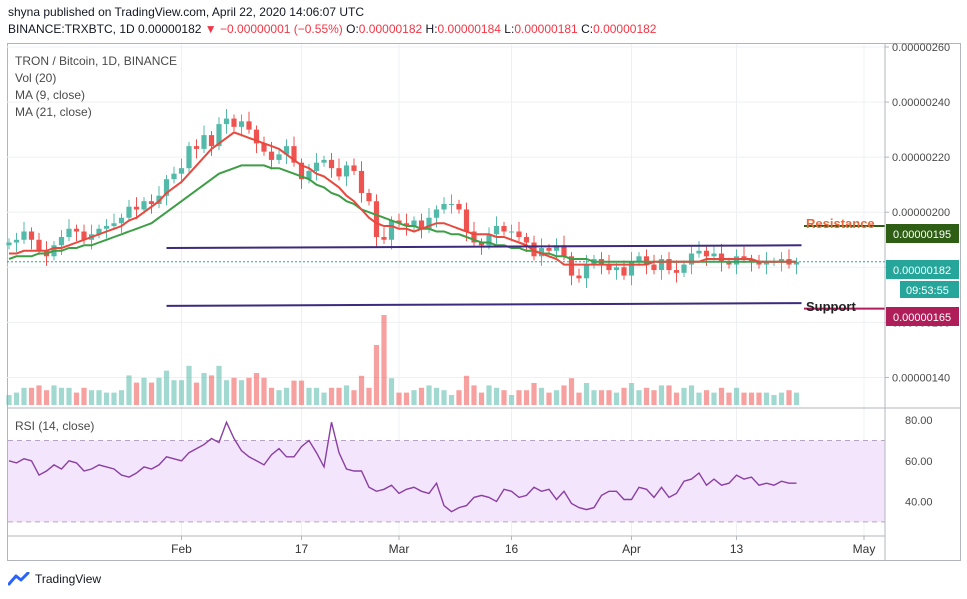  Describe the element at coordinates (19, 579) in the screenshot. I see `tradingview-logo-icon` at that location.